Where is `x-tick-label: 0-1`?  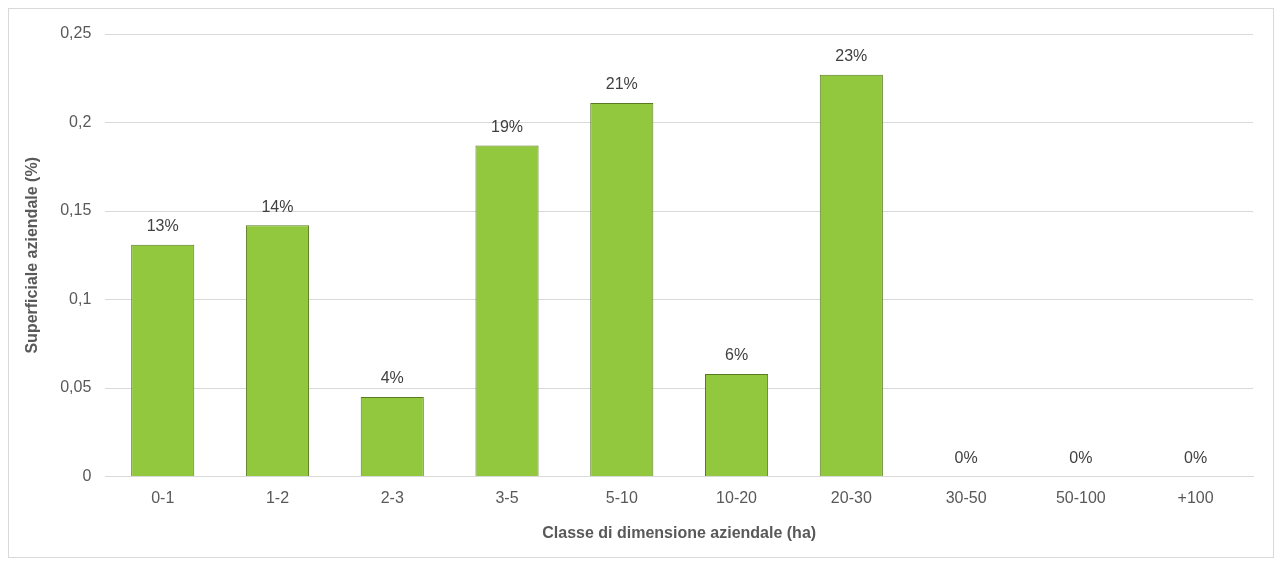 x-tick-label: 0-1 is located at coordinates (163, 497).